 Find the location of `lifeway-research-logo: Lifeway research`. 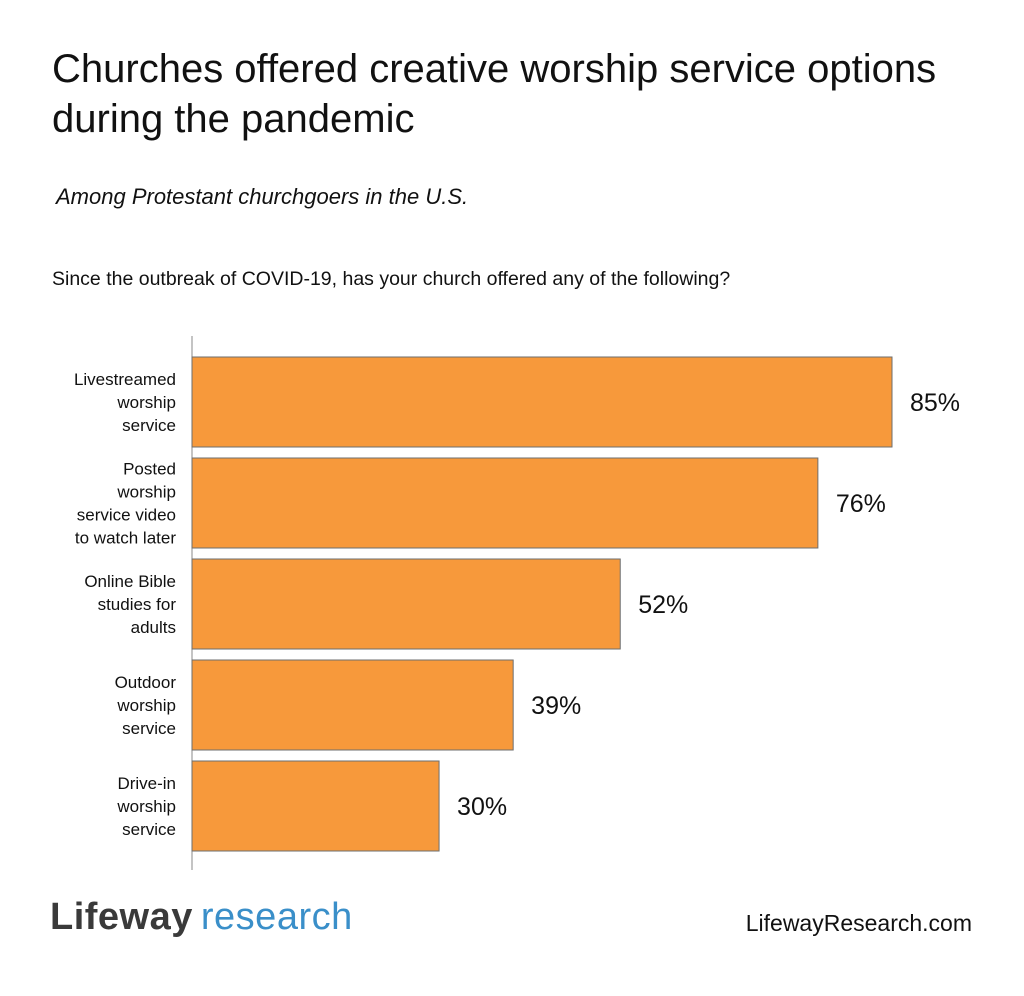

lifeway-research-logo: Lifeway research is located at coordinates (201, 917).